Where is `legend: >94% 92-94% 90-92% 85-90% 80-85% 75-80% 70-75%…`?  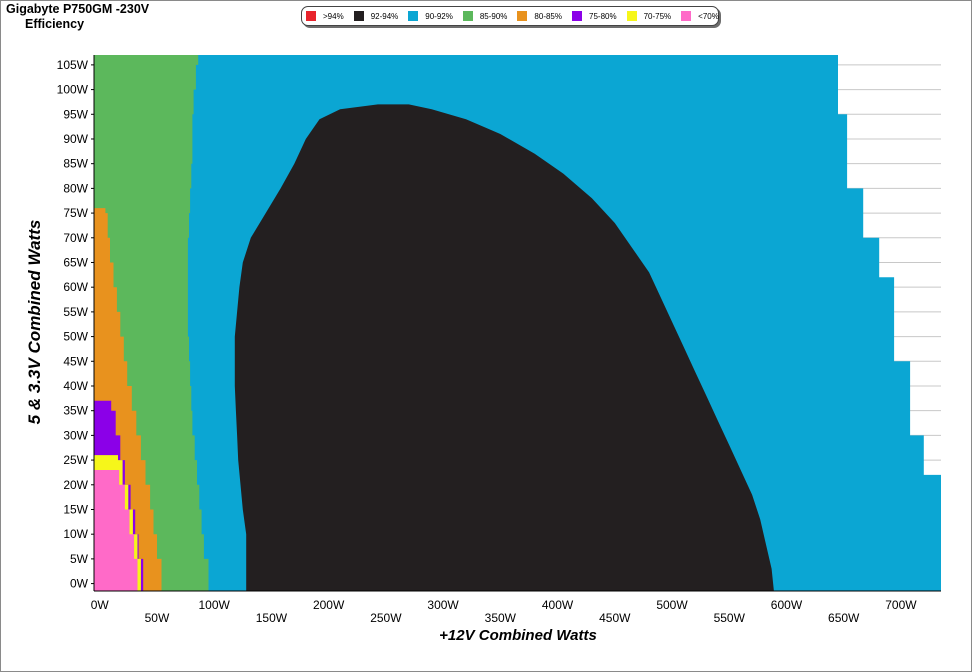
legend: >94% 92-94% 90-92% 85-90% 80-85% 75-80% 70-75%… is located at coordinates (510, 16).